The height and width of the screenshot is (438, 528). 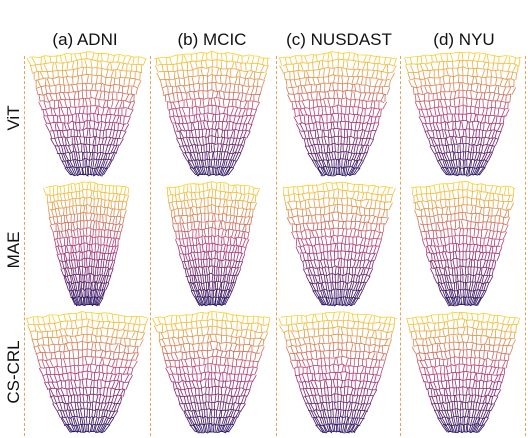 What do you see at coordinates (464, 39) in the screenshot?
I see `column-title-nyu: (d) NYU` at bounding box center [464, 39].